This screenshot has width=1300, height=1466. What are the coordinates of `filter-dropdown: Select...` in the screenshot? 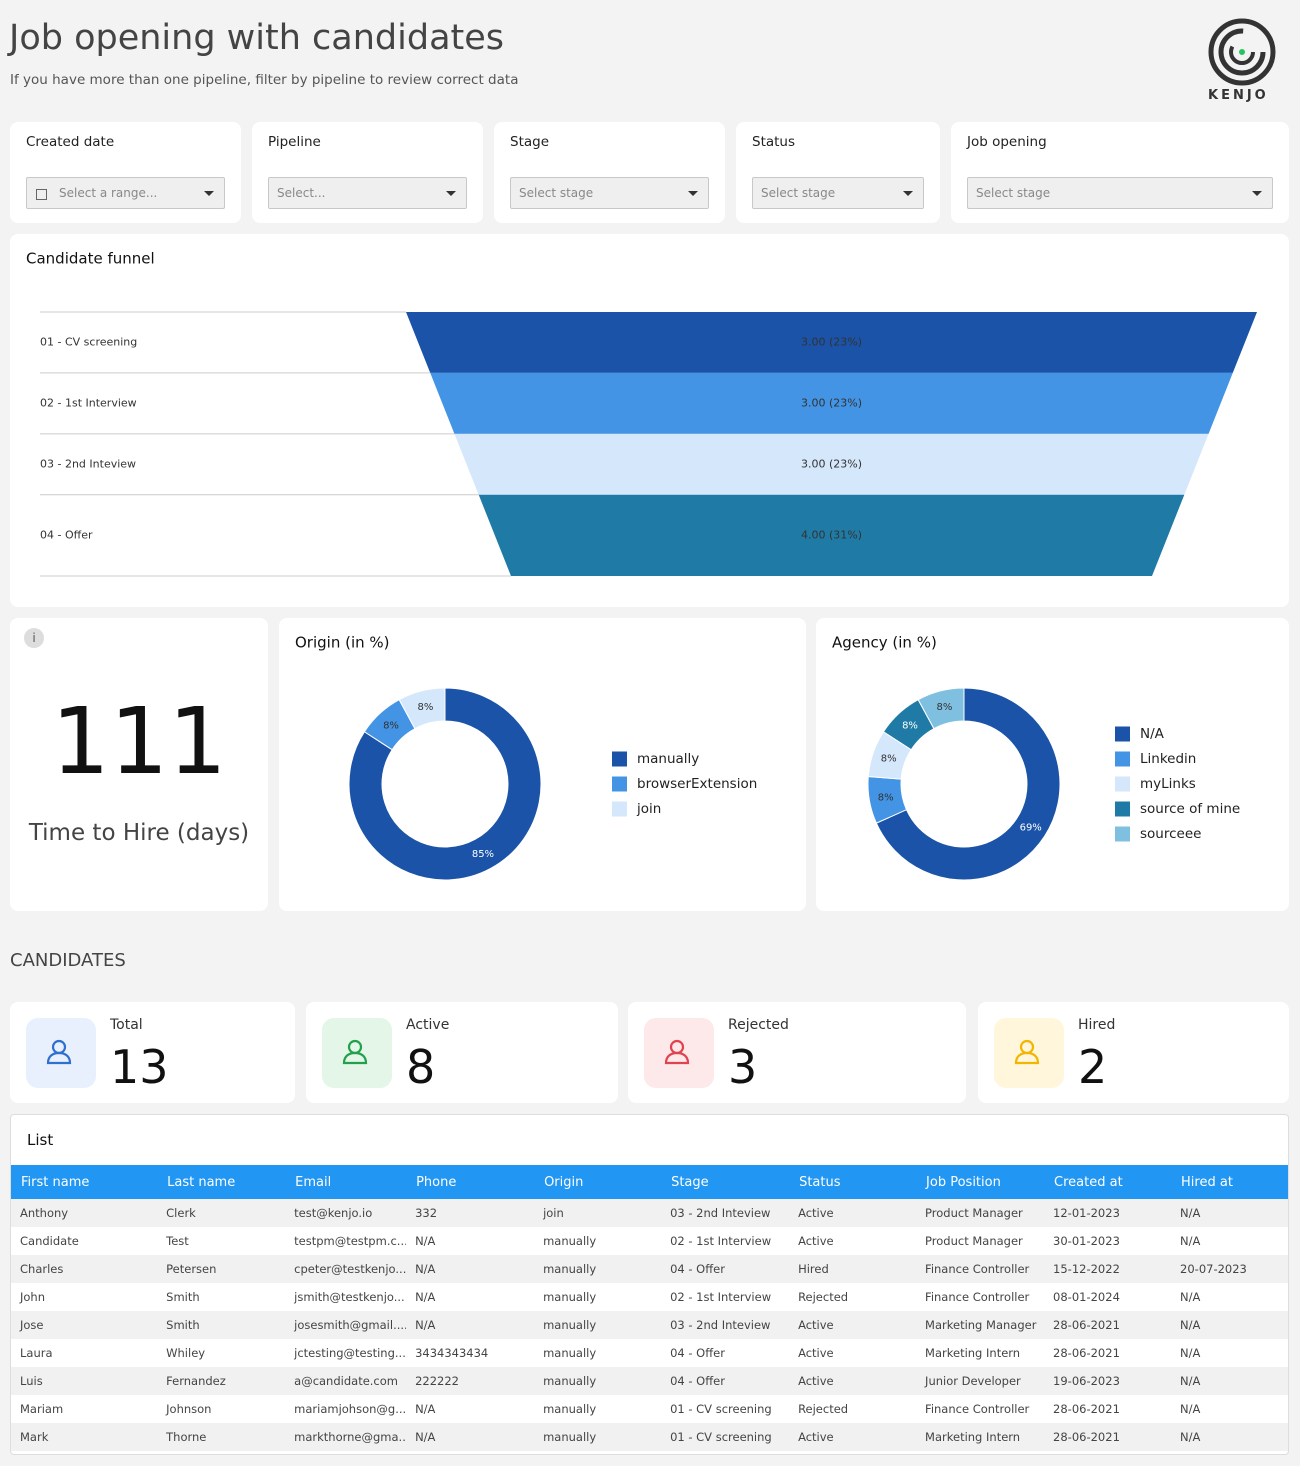 It's located at (367, 193).